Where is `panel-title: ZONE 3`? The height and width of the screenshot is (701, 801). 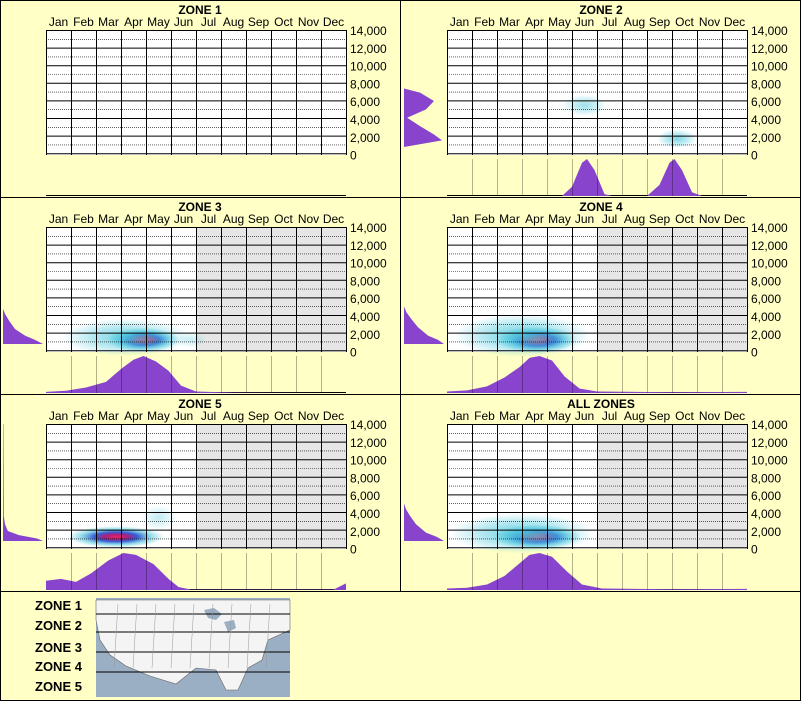
panel-title: ZONE 3 is located at coordinates (200, 207).